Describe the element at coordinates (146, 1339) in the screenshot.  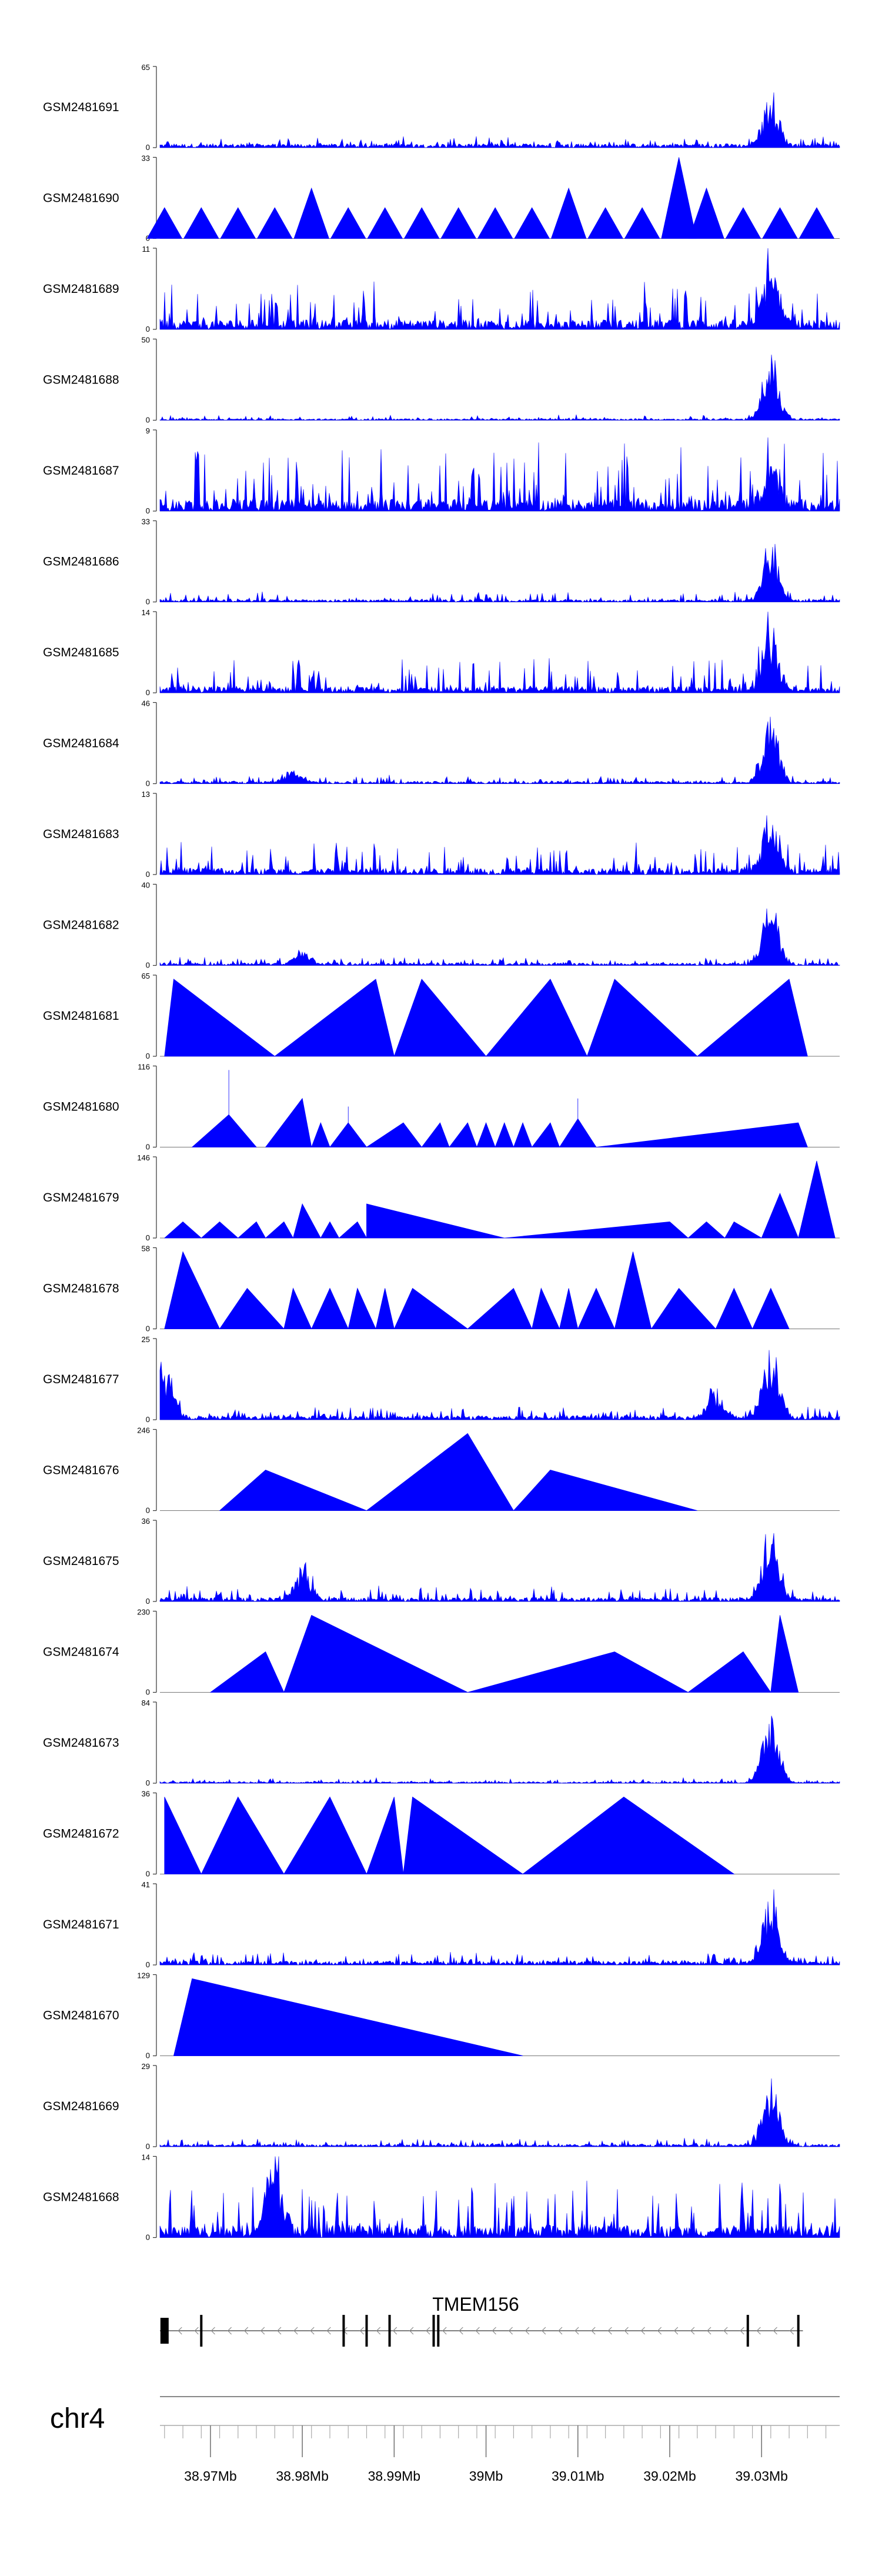
I see `y-tick-label-max: 25` at that location.